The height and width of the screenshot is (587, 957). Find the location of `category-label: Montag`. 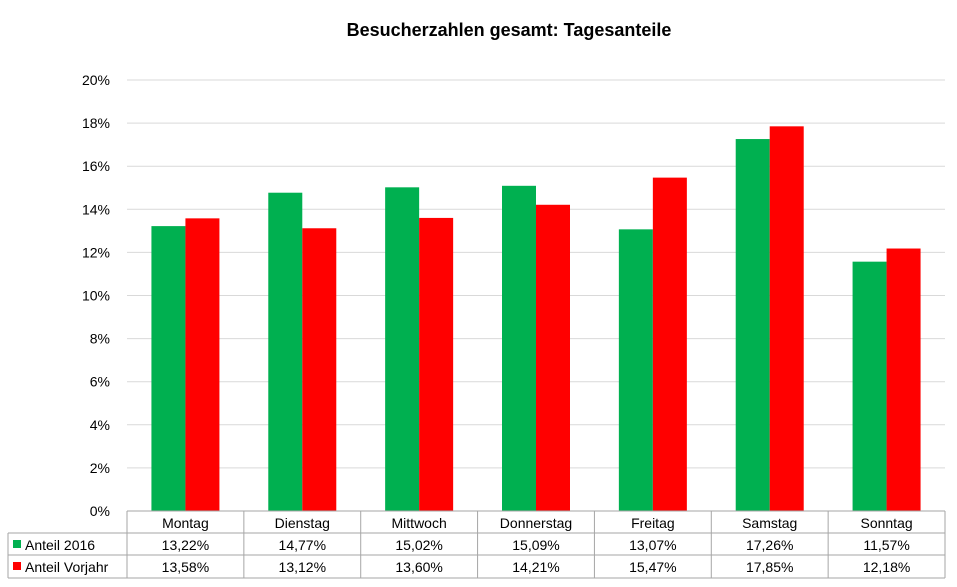

category-label: Montag is located at coordinates (185, 523).